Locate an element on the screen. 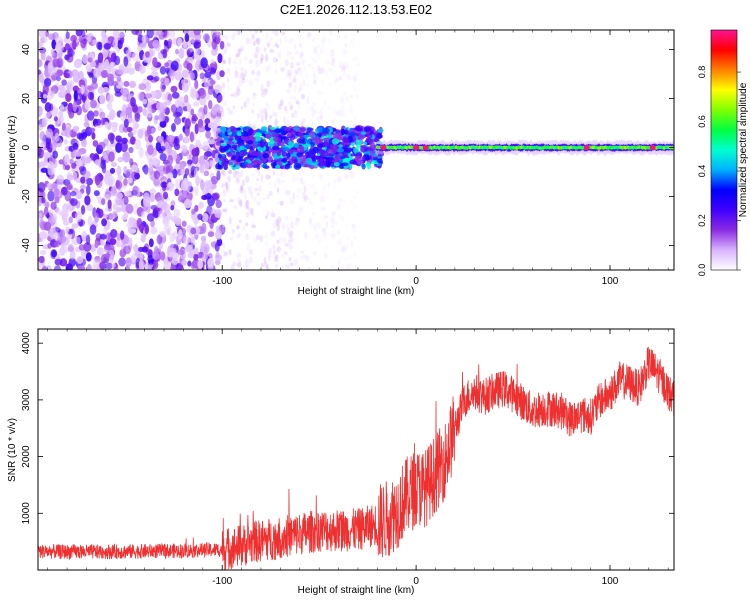 The width and height of the screenshot is (750, 600). snr-y-tick-label: 3000 is located at coordinates (26, 399).